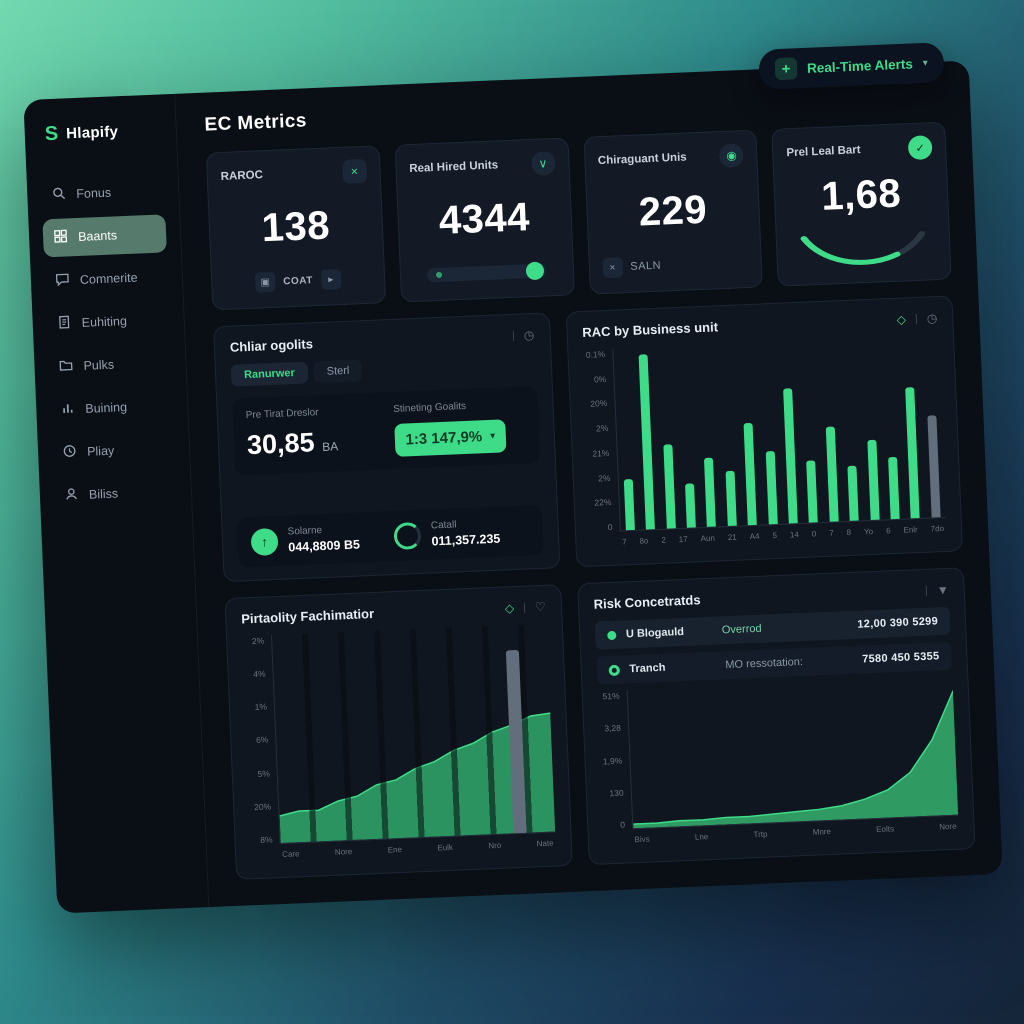 The width and height of the screenshot is (1024, 1024). Describe the element at coordinates (612, 760) in the screenshot. I see `tick-label: 1,9%` at that location.